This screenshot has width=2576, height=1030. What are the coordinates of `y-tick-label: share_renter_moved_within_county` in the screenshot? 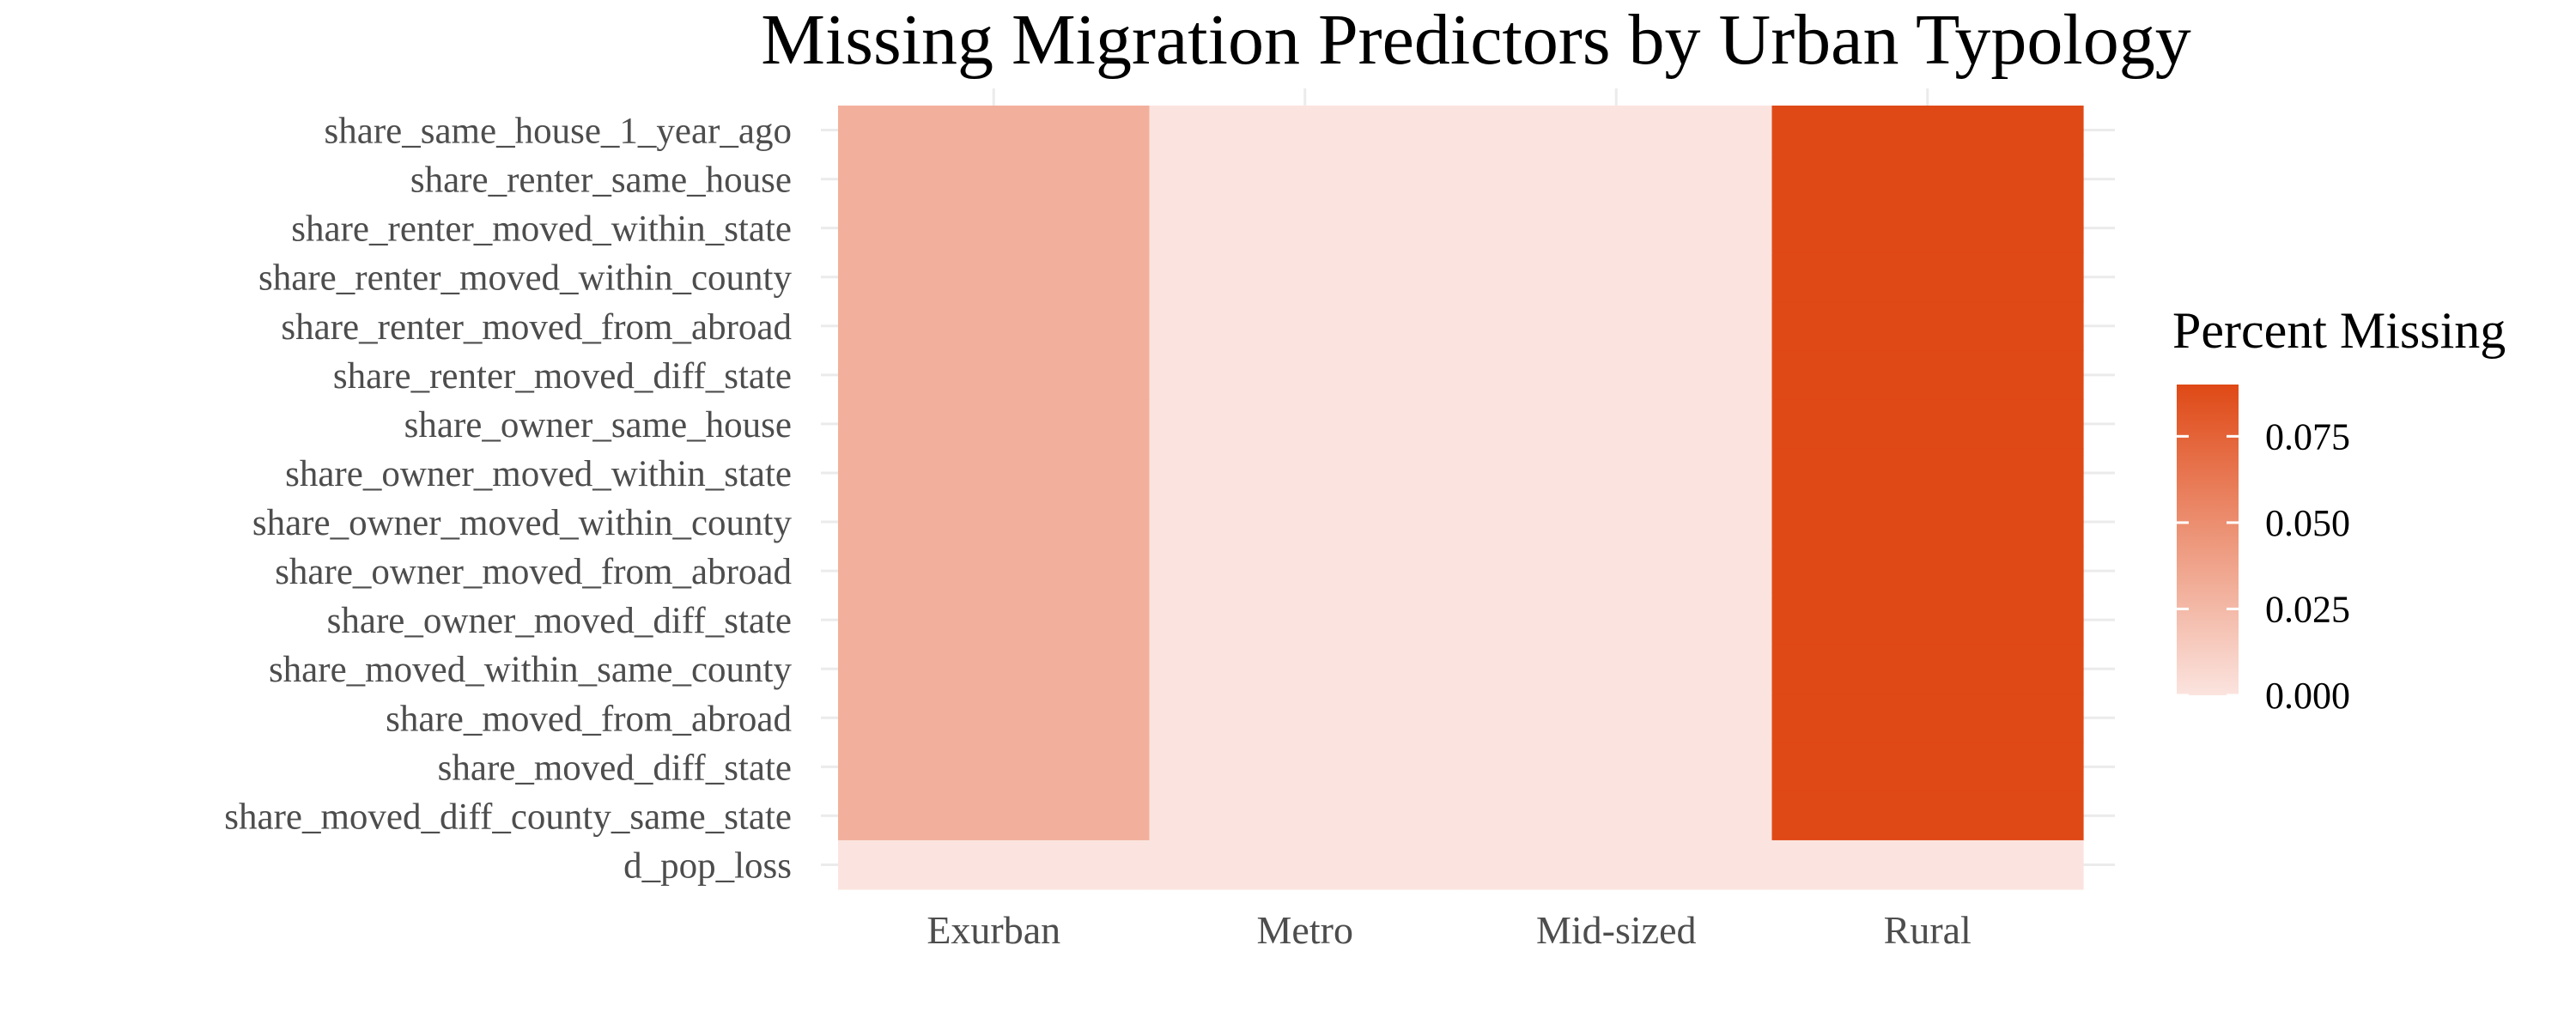 It's located at (525, 278).